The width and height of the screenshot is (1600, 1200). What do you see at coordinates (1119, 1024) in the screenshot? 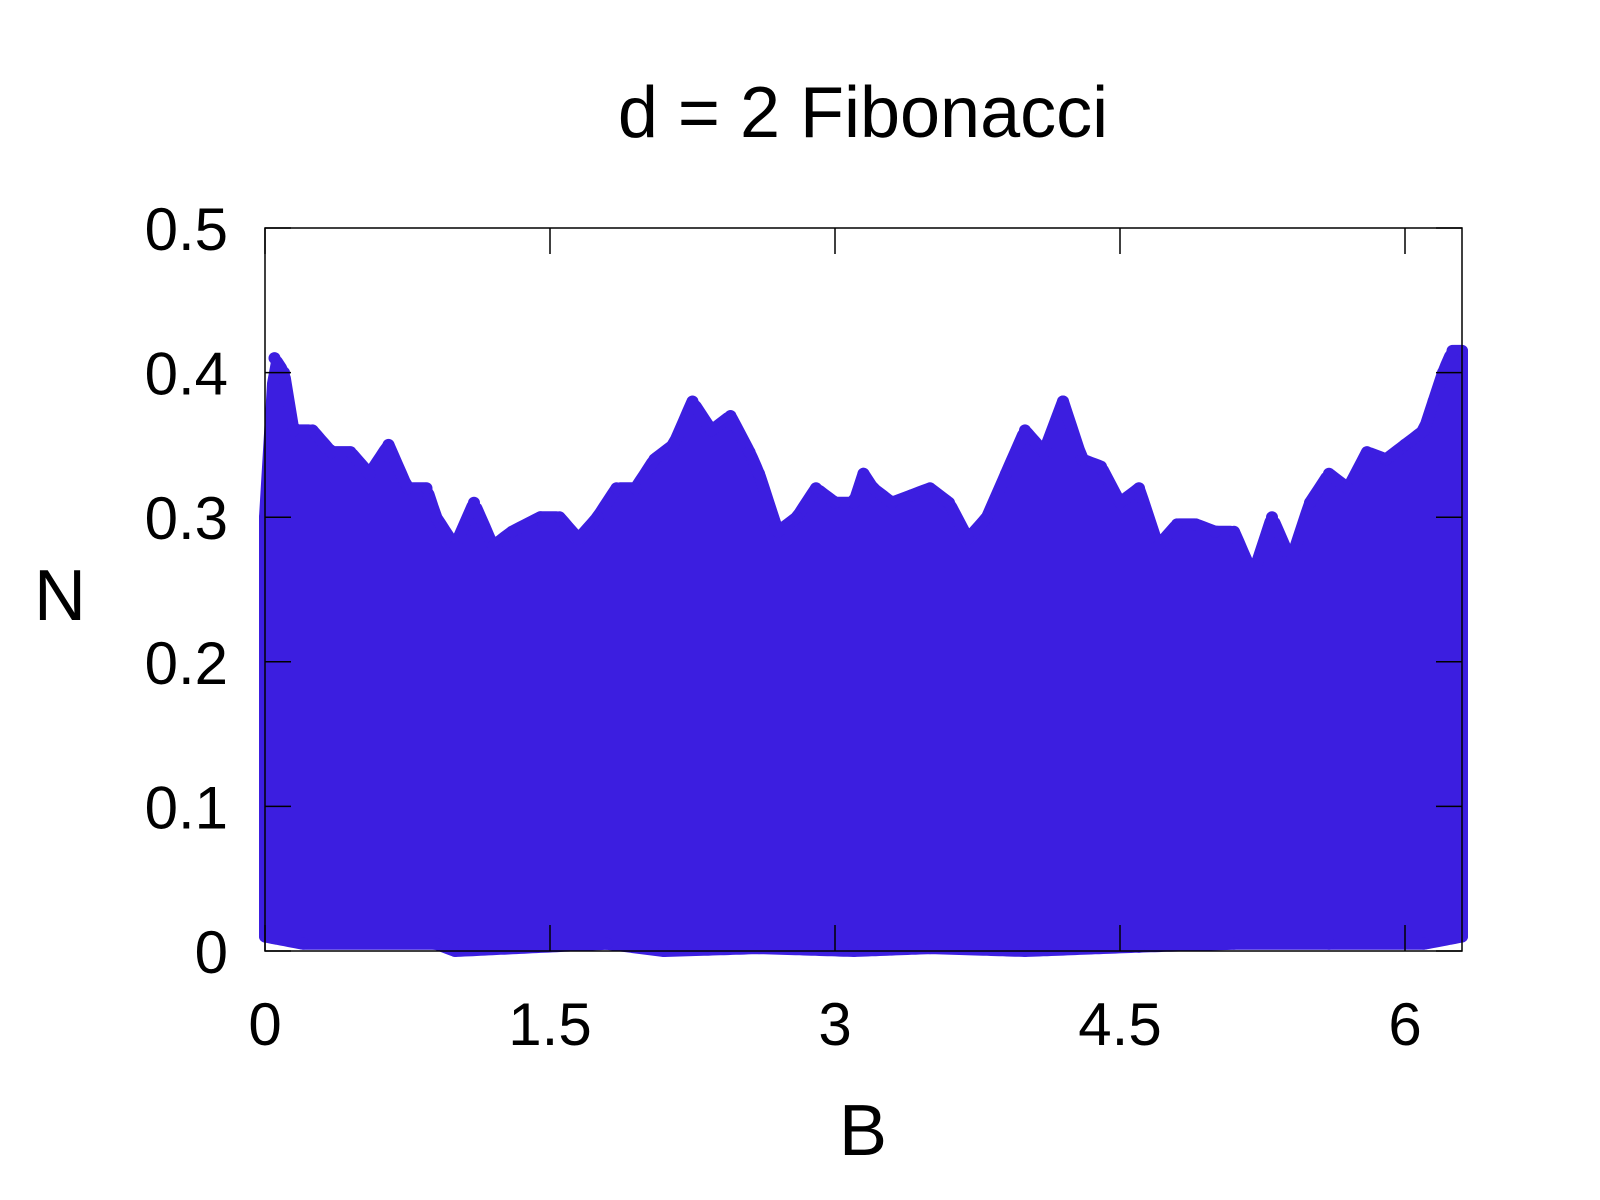
I see `x-tick-label-3: 4.5` at bounding box center [1119, 1024].